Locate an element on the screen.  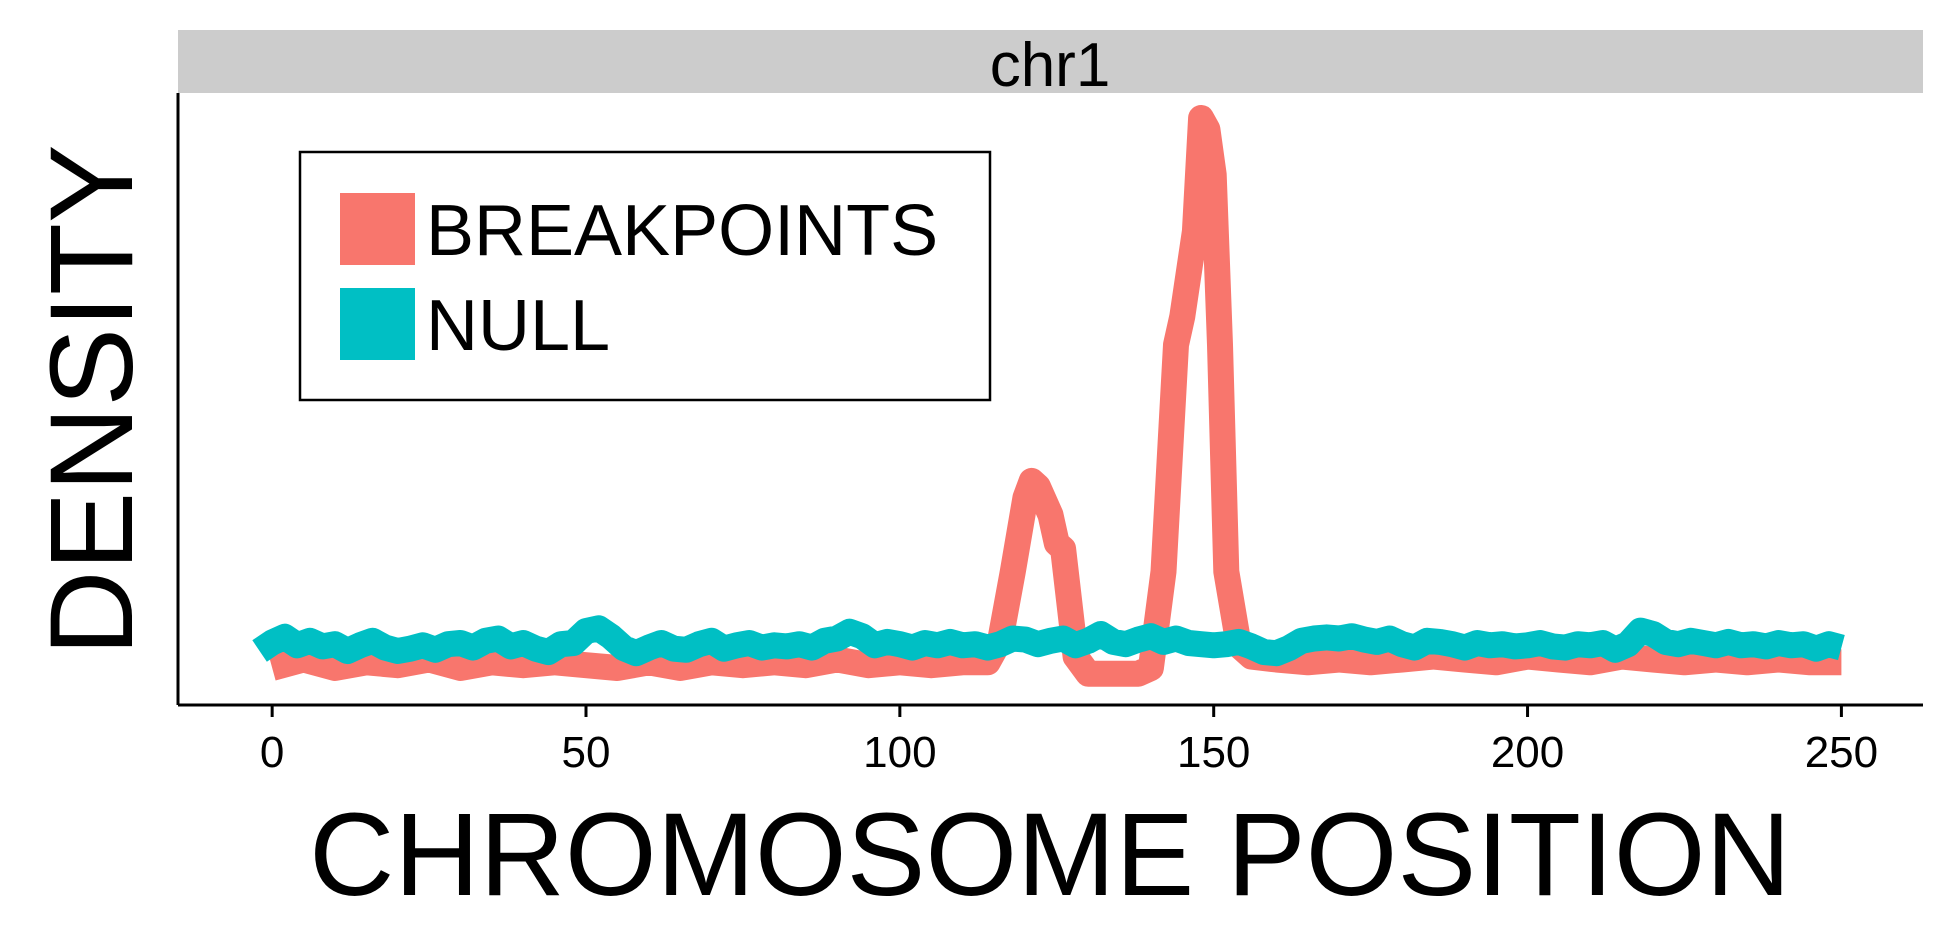
legend-label-null: NULL is located at coordinates (518, 326).